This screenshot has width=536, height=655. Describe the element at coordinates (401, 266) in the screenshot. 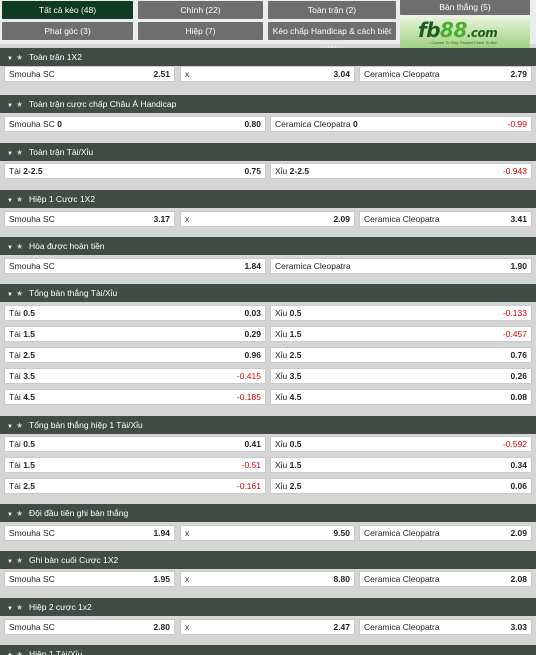

I see `odds-cell: Ceramica Cleopatra 1.90` at that location.